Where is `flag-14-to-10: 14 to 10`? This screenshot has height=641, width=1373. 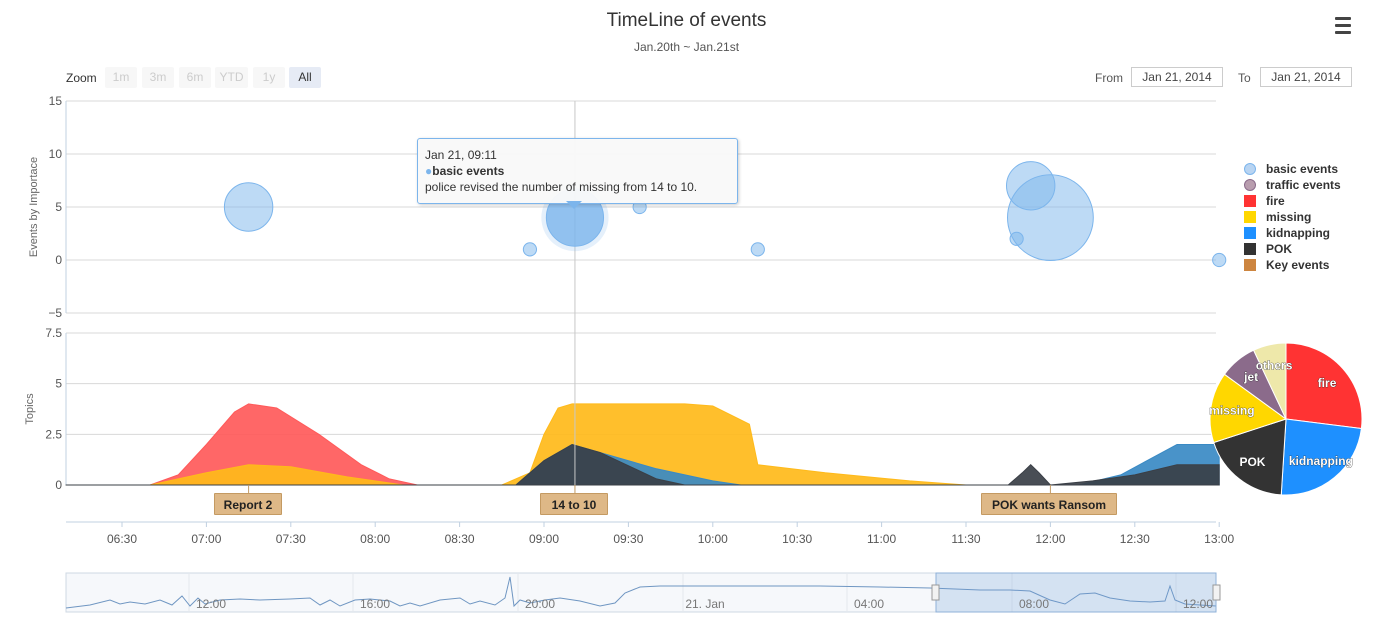 flag-14-to-10: 14 to 10 is located at coordinates (574, 504).